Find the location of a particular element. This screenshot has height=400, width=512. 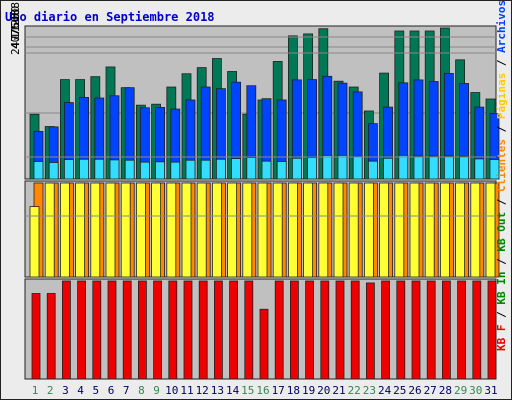

x-tick-label: 13 is located at coordinates (217, 390).